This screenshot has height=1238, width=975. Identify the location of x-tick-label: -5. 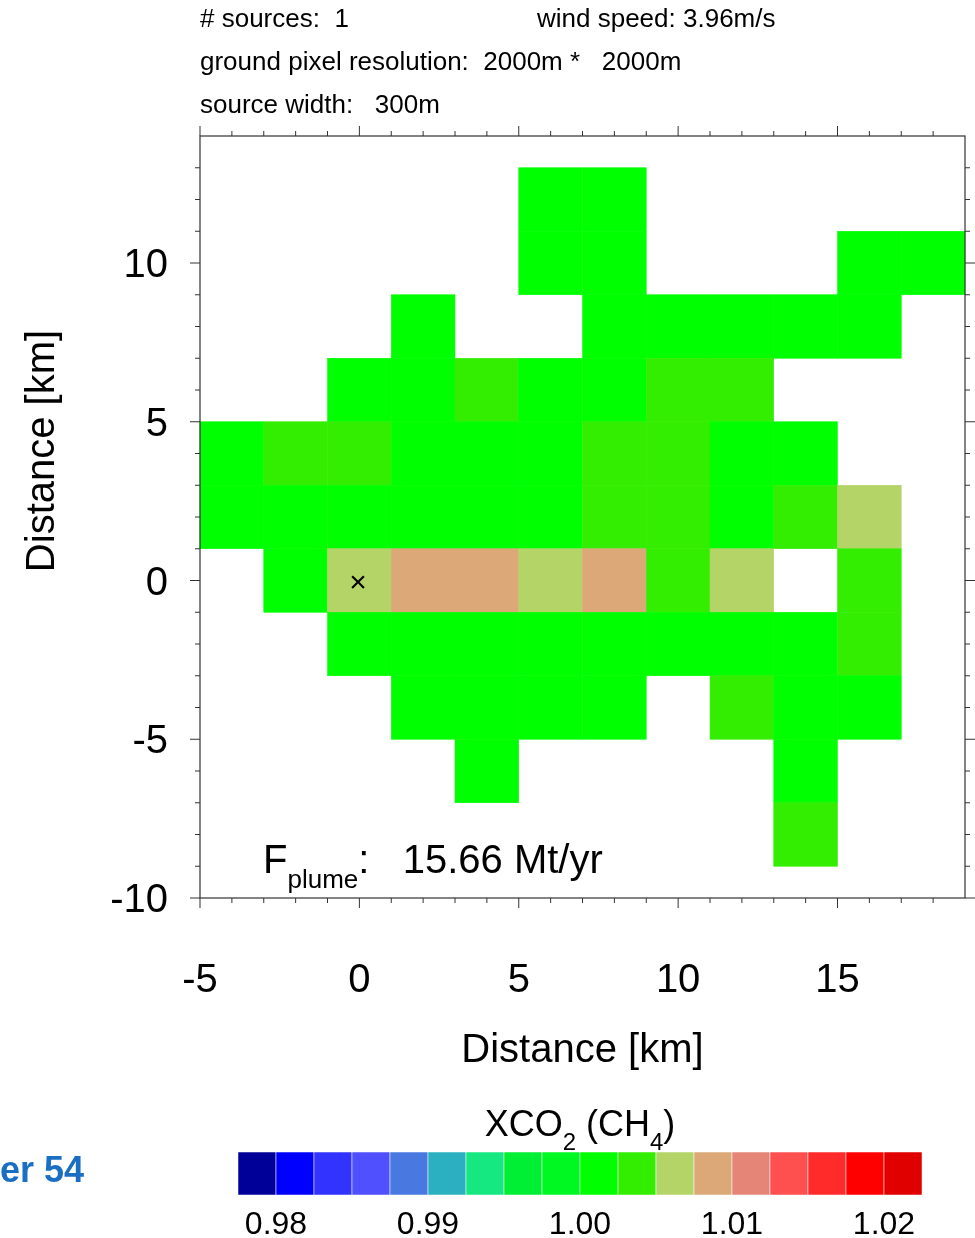
(200, 978).